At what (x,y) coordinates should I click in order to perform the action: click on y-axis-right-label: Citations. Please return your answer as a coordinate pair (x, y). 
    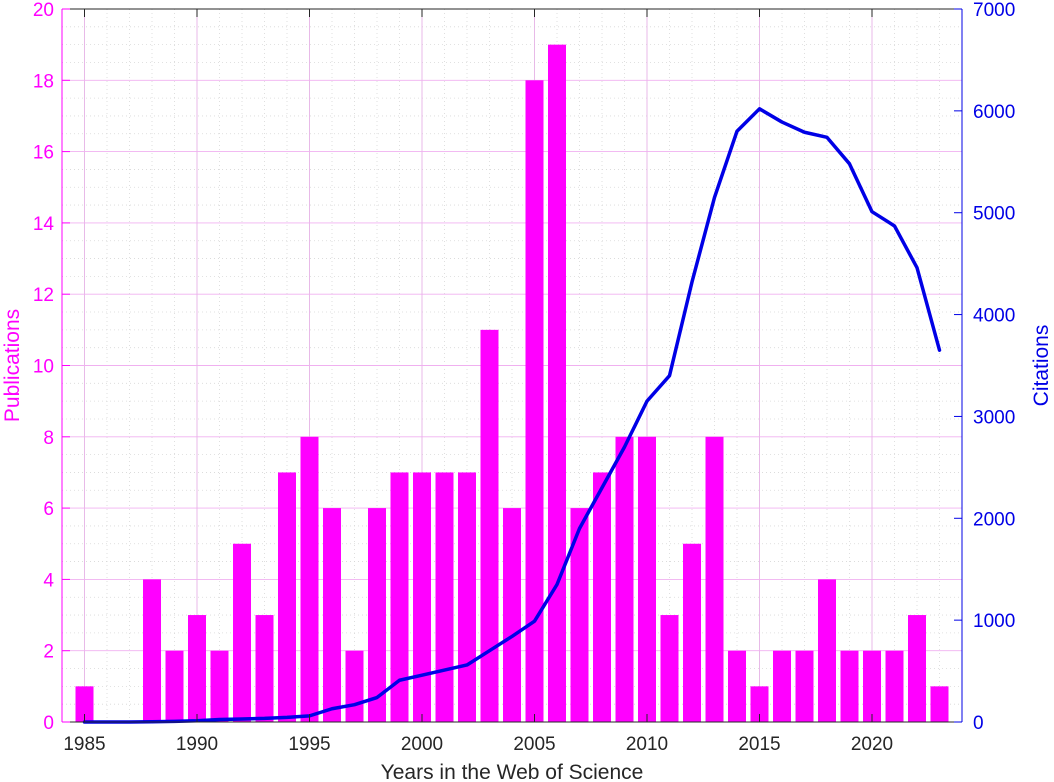
    Looking at the image, I should click on (1041, 366).